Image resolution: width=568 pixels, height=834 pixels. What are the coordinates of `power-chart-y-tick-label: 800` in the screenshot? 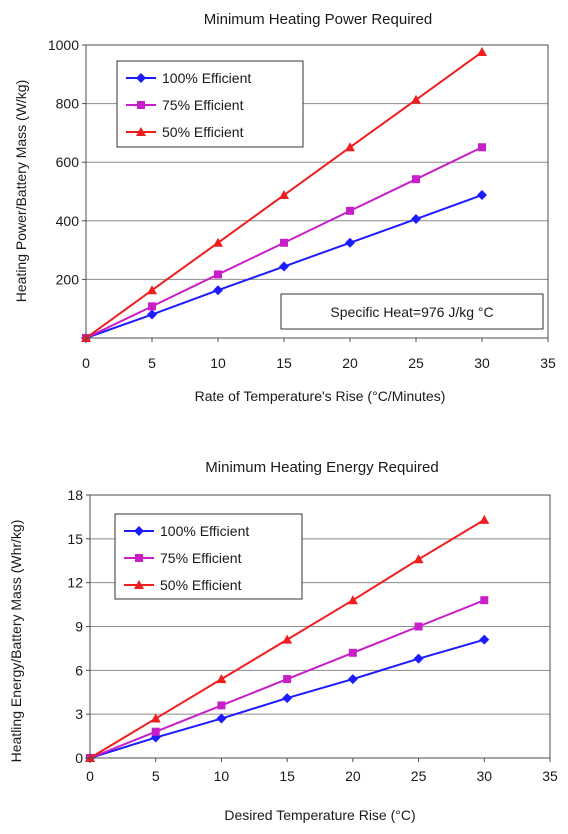 It's located at (68, 104).